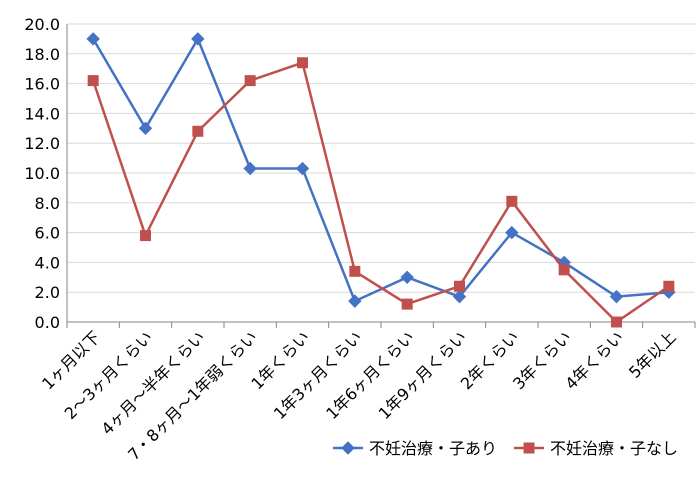 This screenshot has height=479, width=700. I want to click on legend-item: 不妊治療・子なし, so click(596, 448).